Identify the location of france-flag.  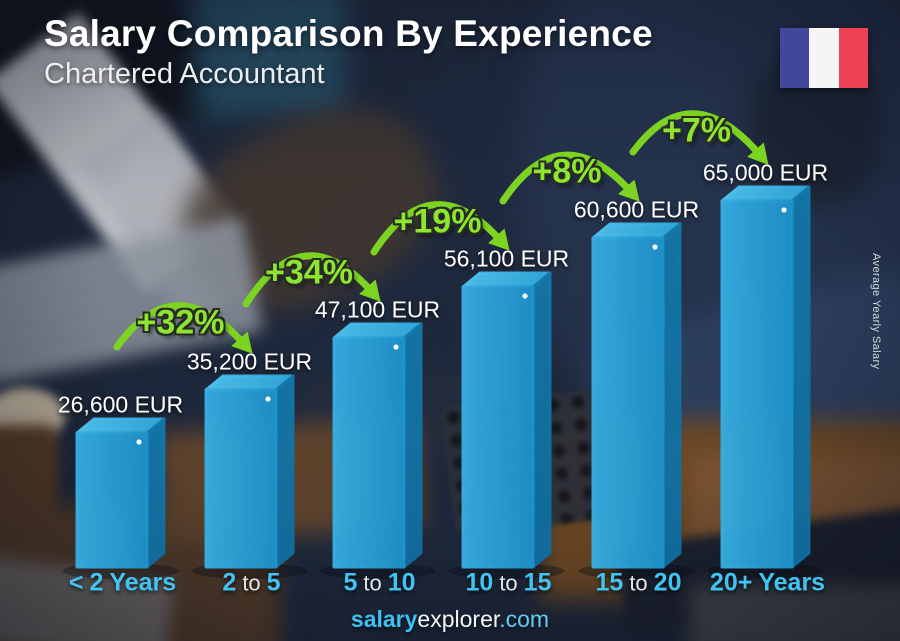
(824, 58).